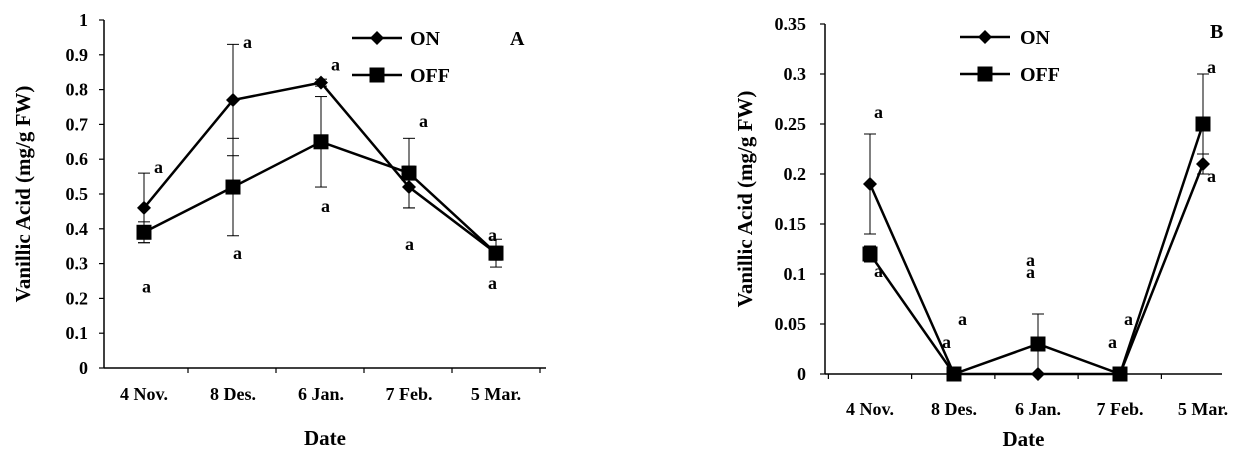 The image size is (1239, 455). What do you see at coordinates (77, 194) in the screenshot?
I see `y-tick-label: 0.5` at bounding box center [77, 194].